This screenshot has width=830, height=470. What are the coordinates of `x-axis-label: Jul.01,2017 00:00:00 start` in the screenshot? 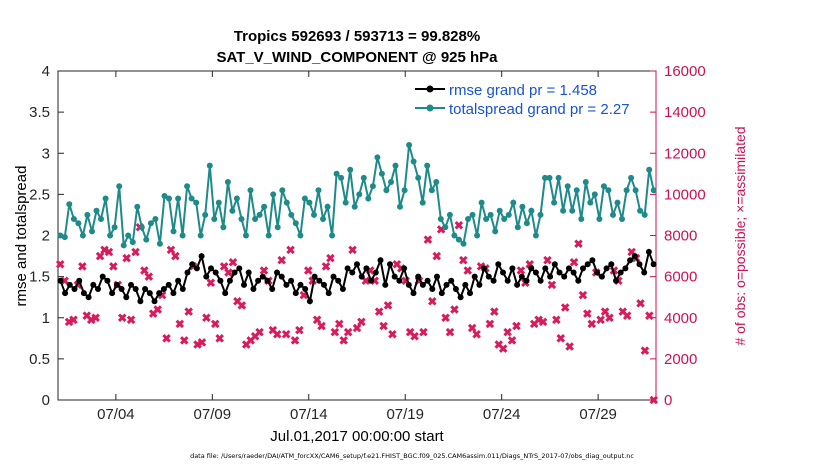 It's located at (357, 436).